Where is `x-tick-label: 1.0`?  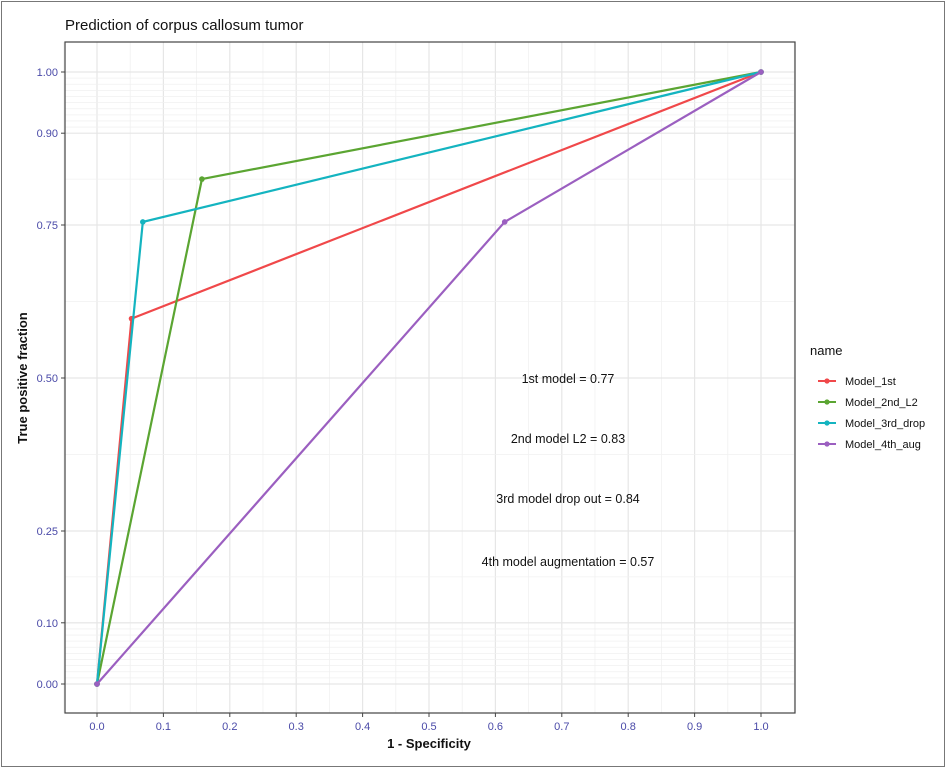 x-tick-label: 1.0 is located at coordinates (760, 727).